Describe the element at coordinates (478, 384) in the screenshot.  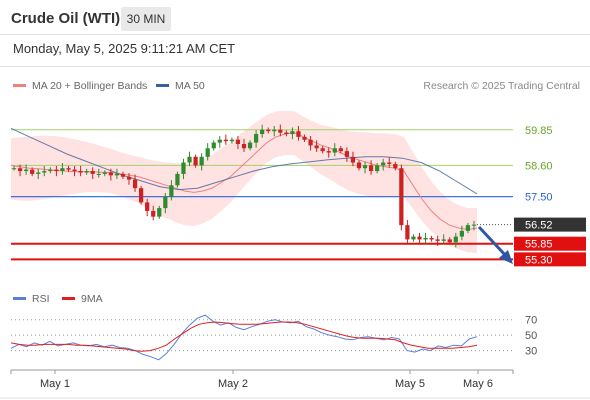
I see `x-tick-label: May 6` at that location.